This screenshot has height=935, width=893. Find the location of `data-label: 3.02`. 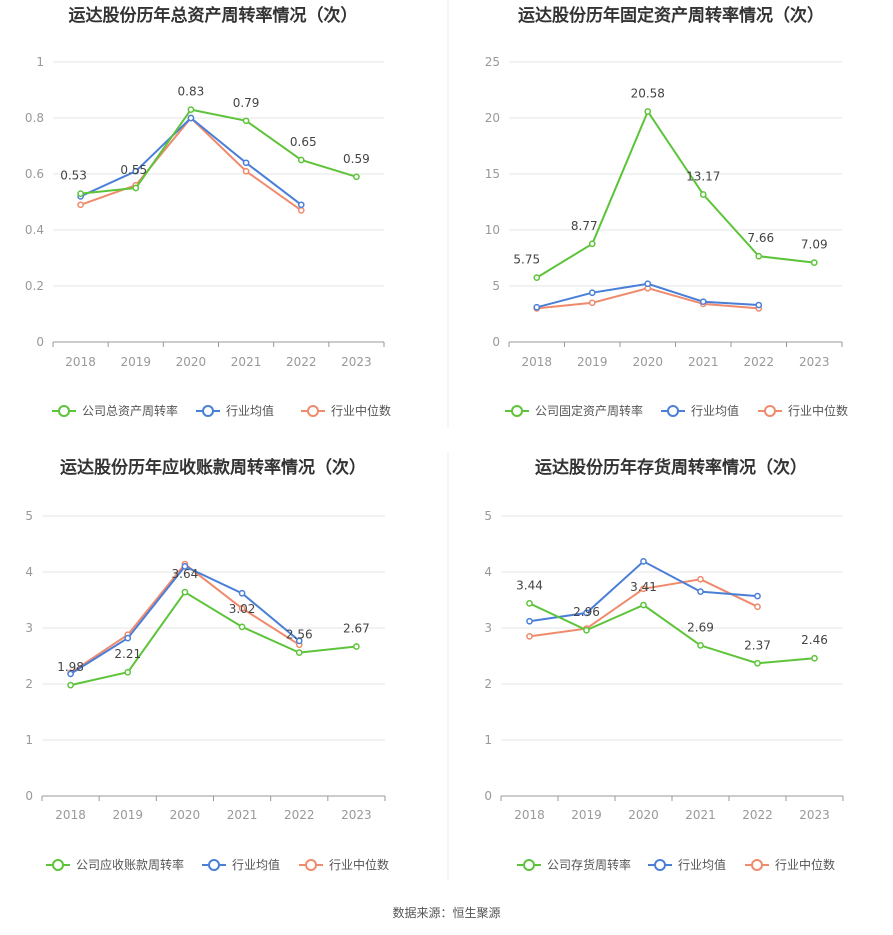

data-label: 3.02 is located at coordinates (242, 609).